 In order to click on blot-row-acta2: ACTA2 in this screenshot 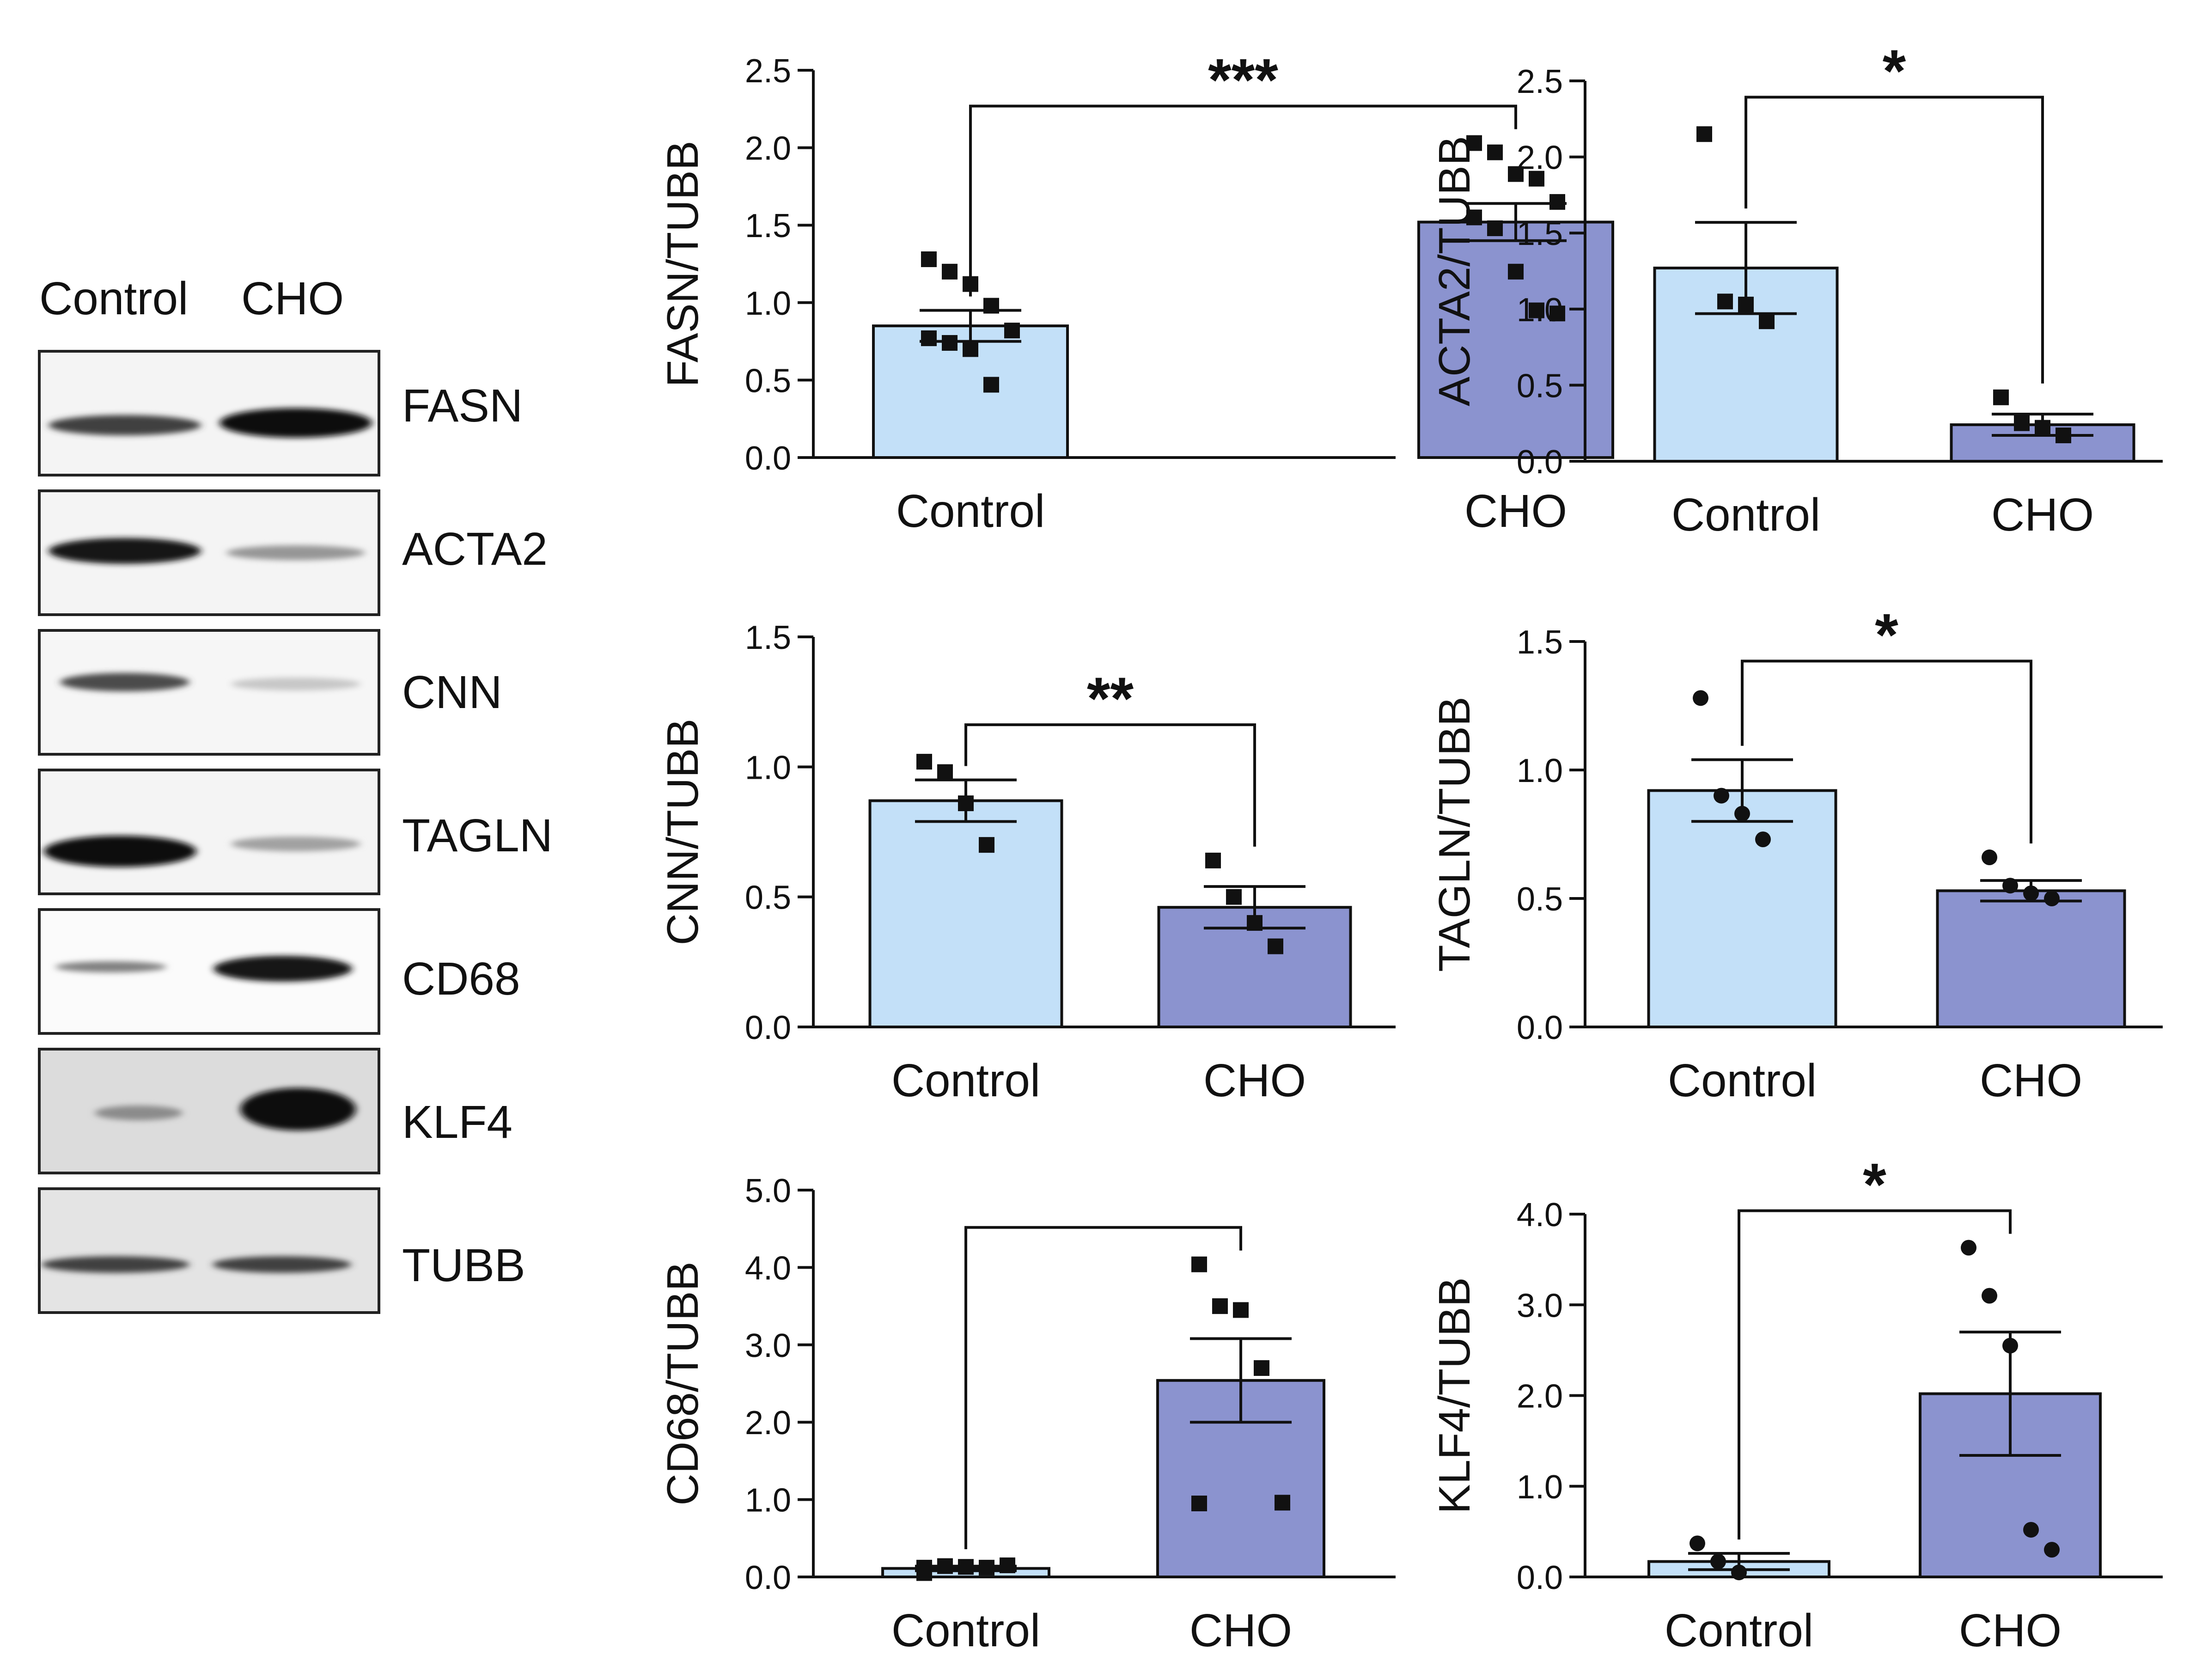, I will do `click(293, 552)`.